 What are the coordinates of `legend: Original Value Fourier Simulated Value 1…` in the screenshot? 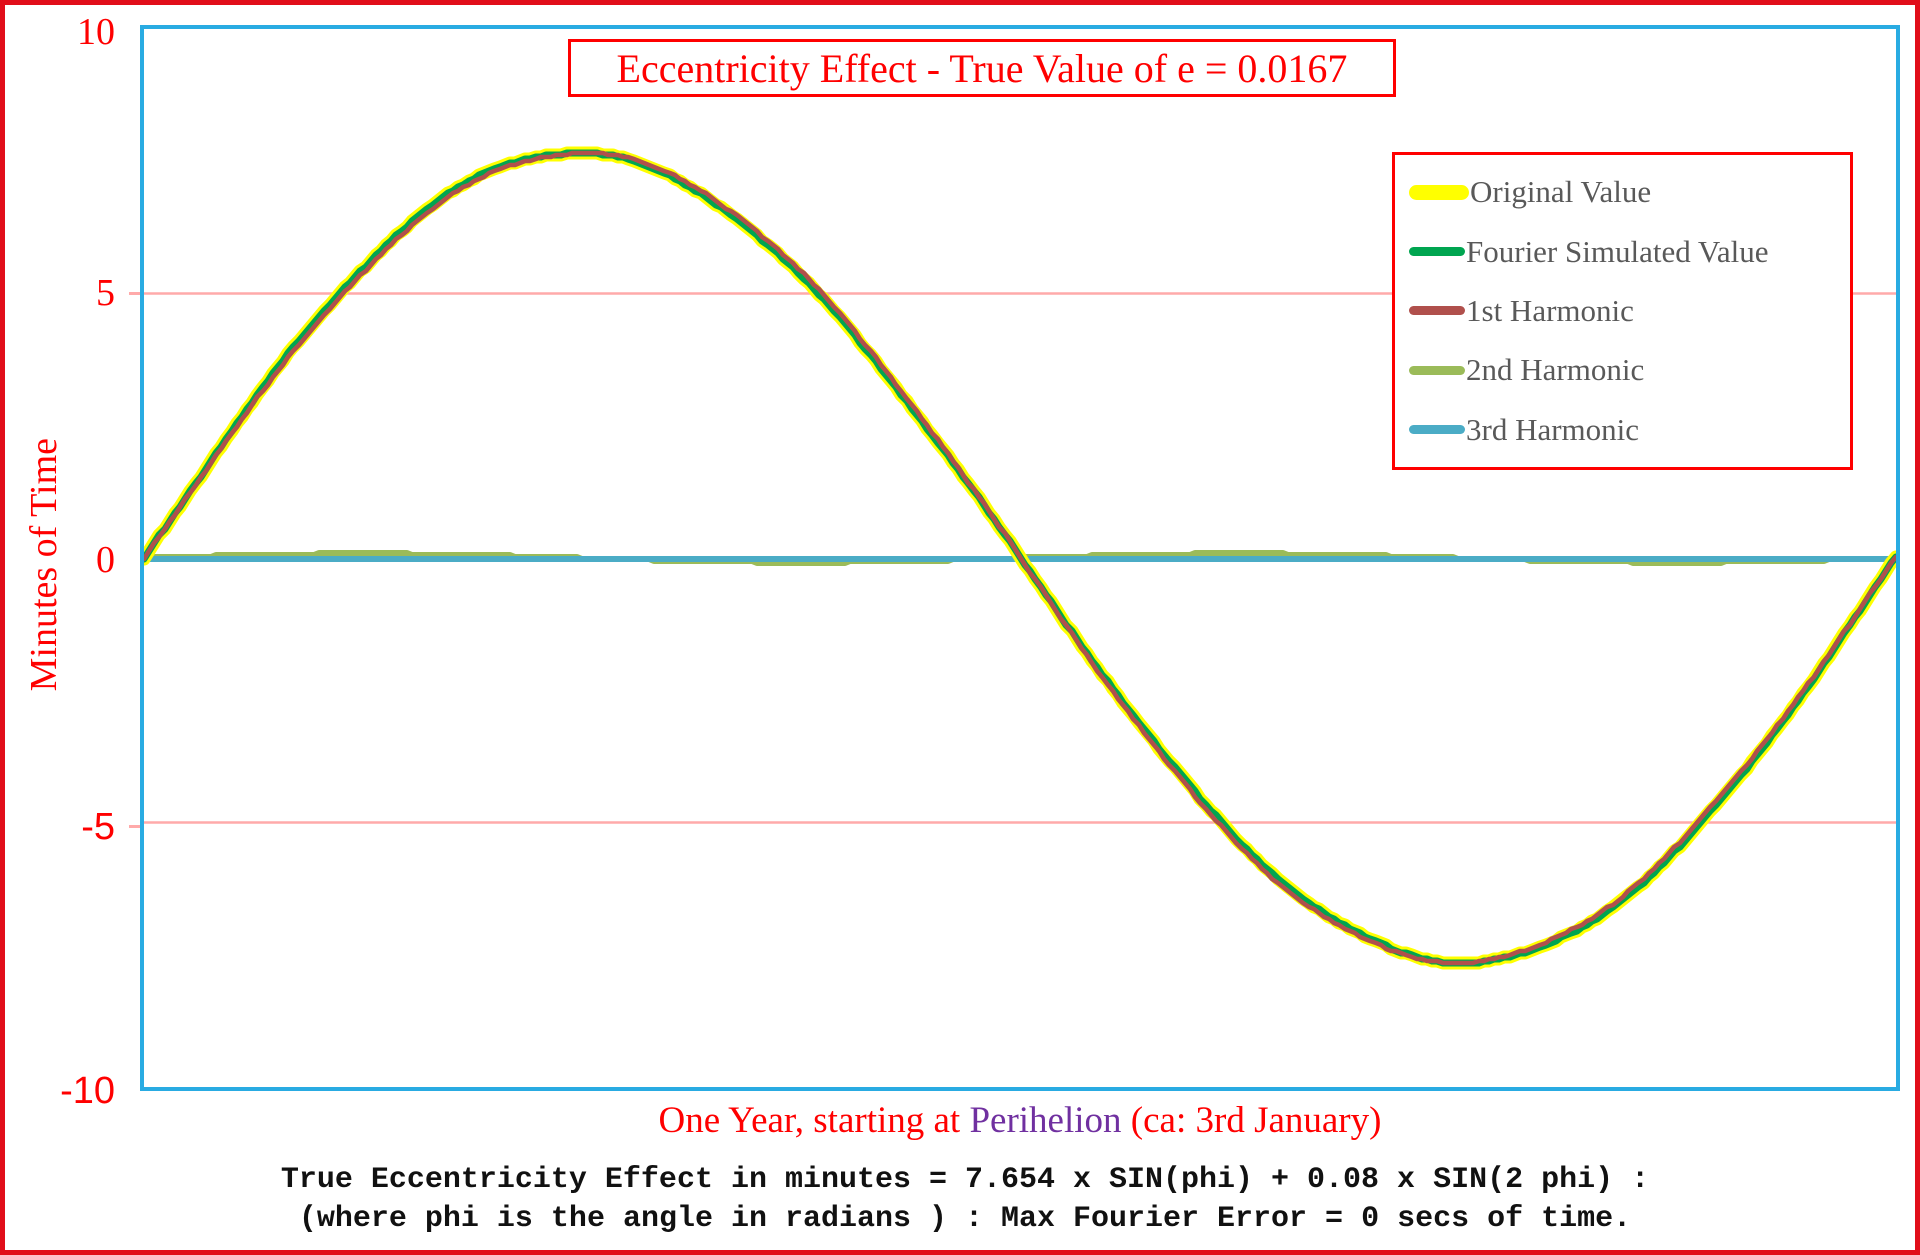 It's located at (1622, 311).